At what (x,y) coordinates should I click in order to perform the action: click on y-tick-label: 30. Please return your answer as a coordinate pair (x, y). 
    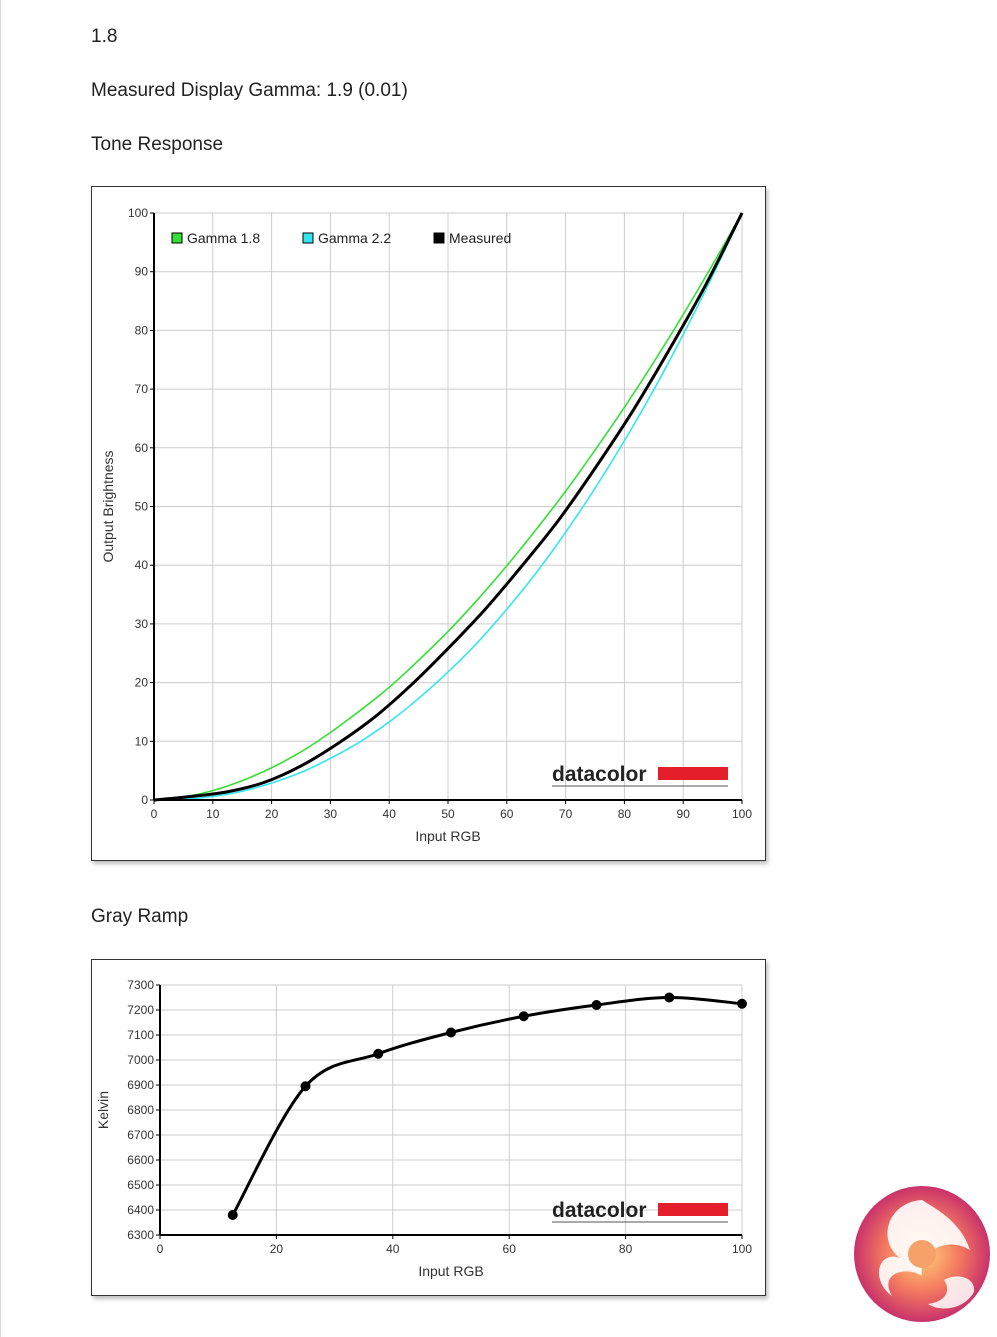
    Looking at the image, I should click on (142, 624).